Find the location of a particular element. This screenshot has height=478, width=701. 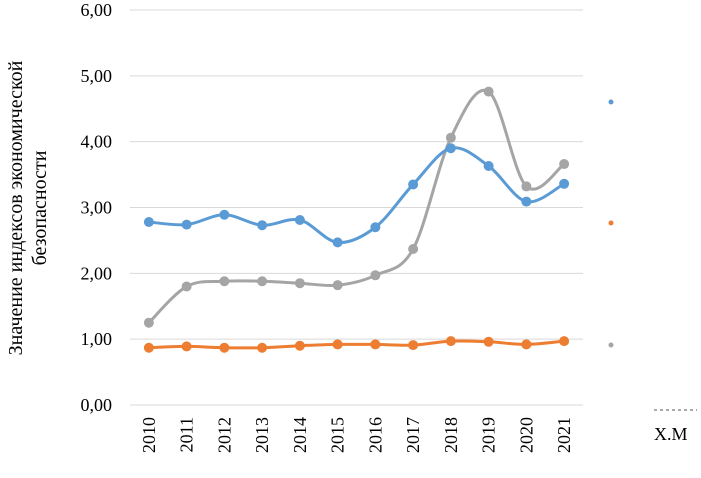

y-tick-label: 6,00 is located at coordinates (97, 10).